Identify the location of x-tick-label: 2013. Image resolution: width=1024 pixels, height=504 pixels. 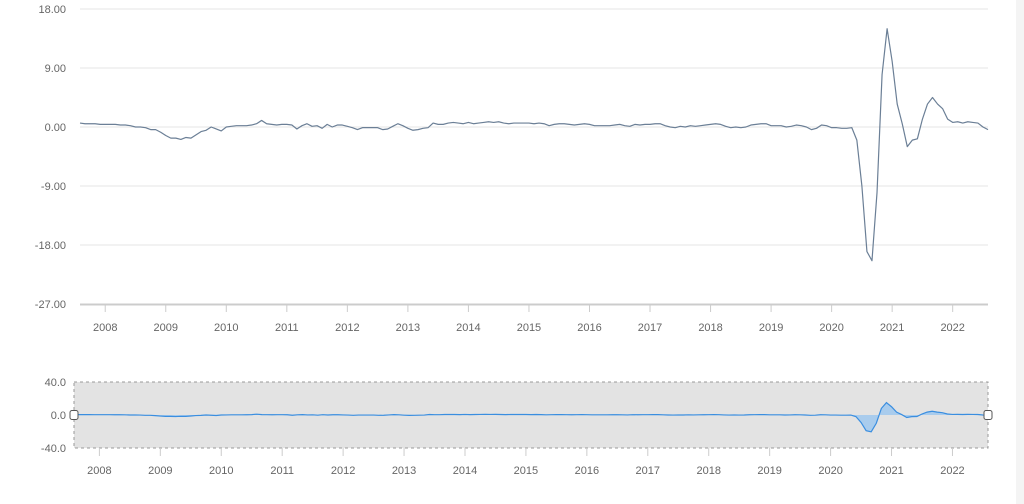
(408, 328).